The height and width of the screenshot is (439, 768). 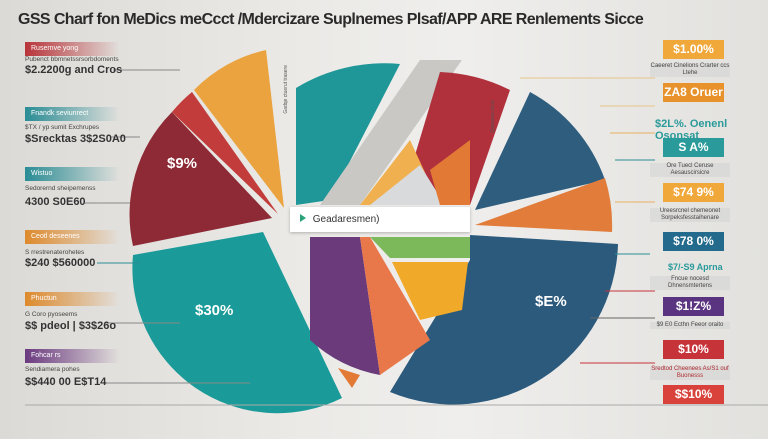 I want to click on left-tag: Rusernve yong, so click(x=72, y=49).